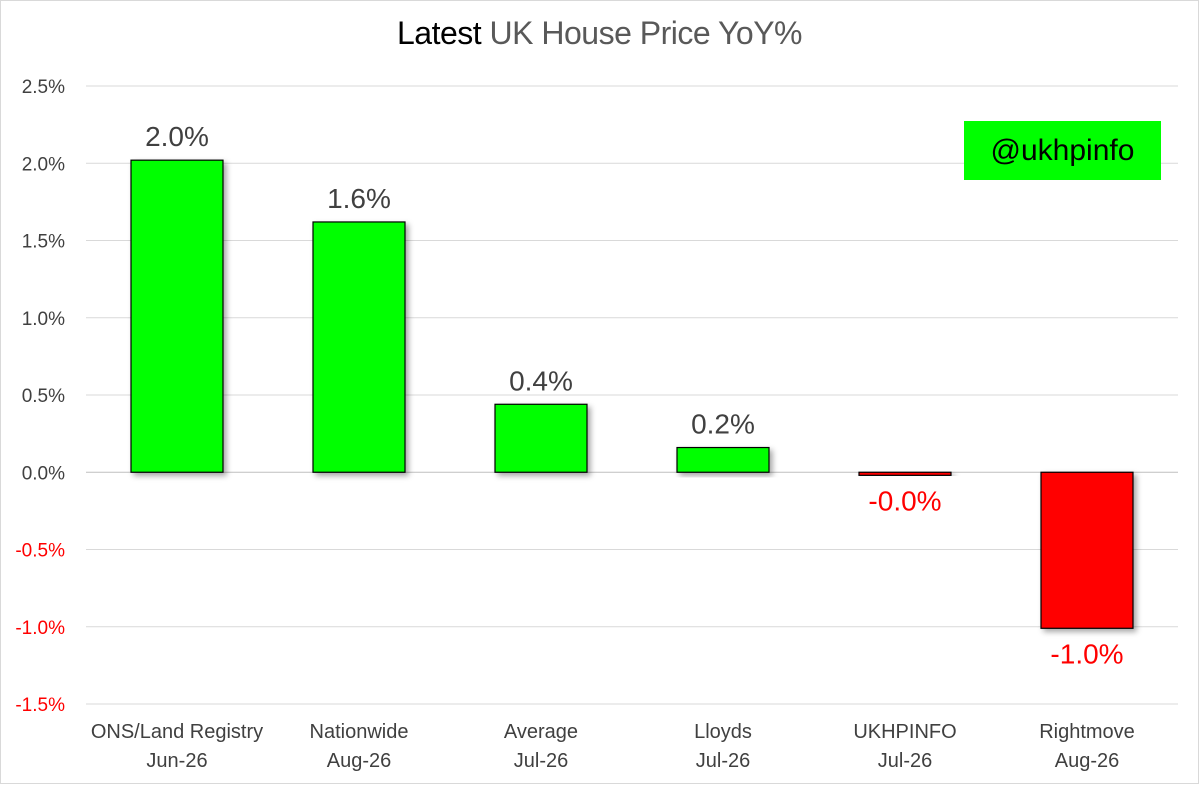 The image size is (1199, 785). Describe the element at coordinates (1087, 732) in the screenshot. I see `x-tick-label: Rightmove` at that location.